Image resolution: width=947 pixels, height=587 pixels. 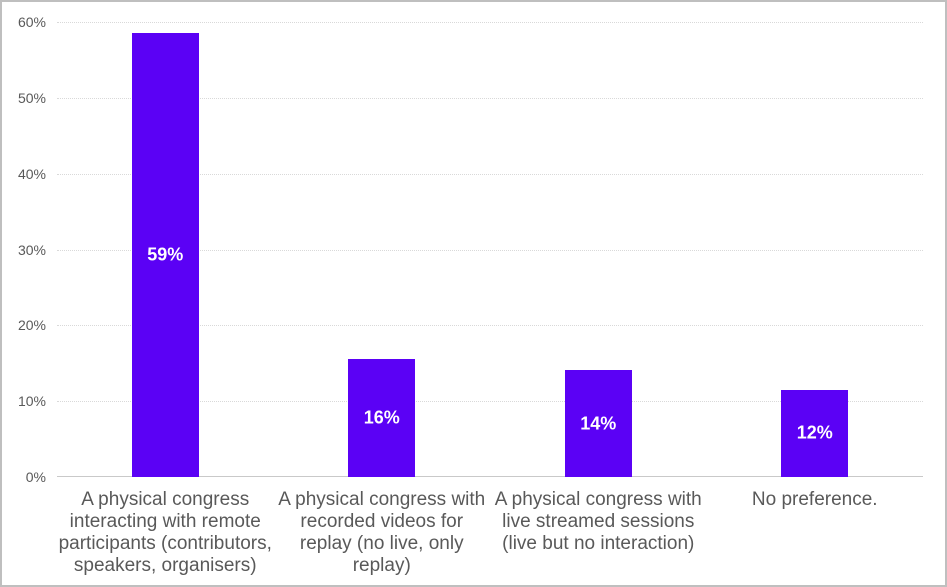 I want to click on y-axis: 0% 10% 20% 30% 40% 50% 60%, so click(x=24, y=249).